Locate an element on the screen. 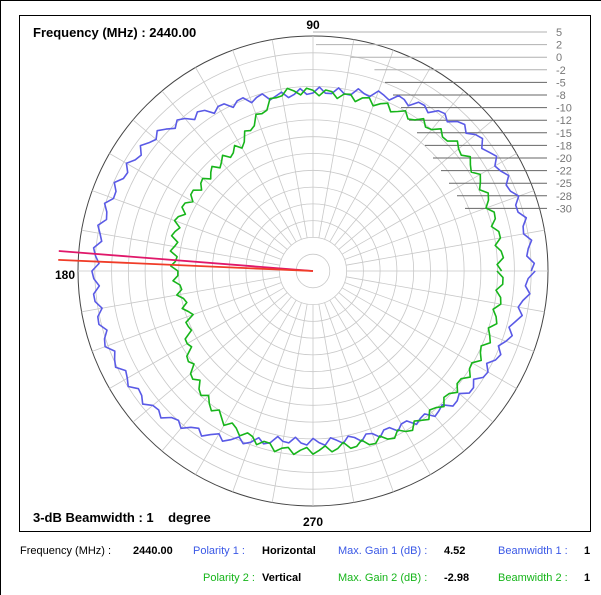 The image size is (601, 595). scale-label: -28 is located at coordinates (564, 197).